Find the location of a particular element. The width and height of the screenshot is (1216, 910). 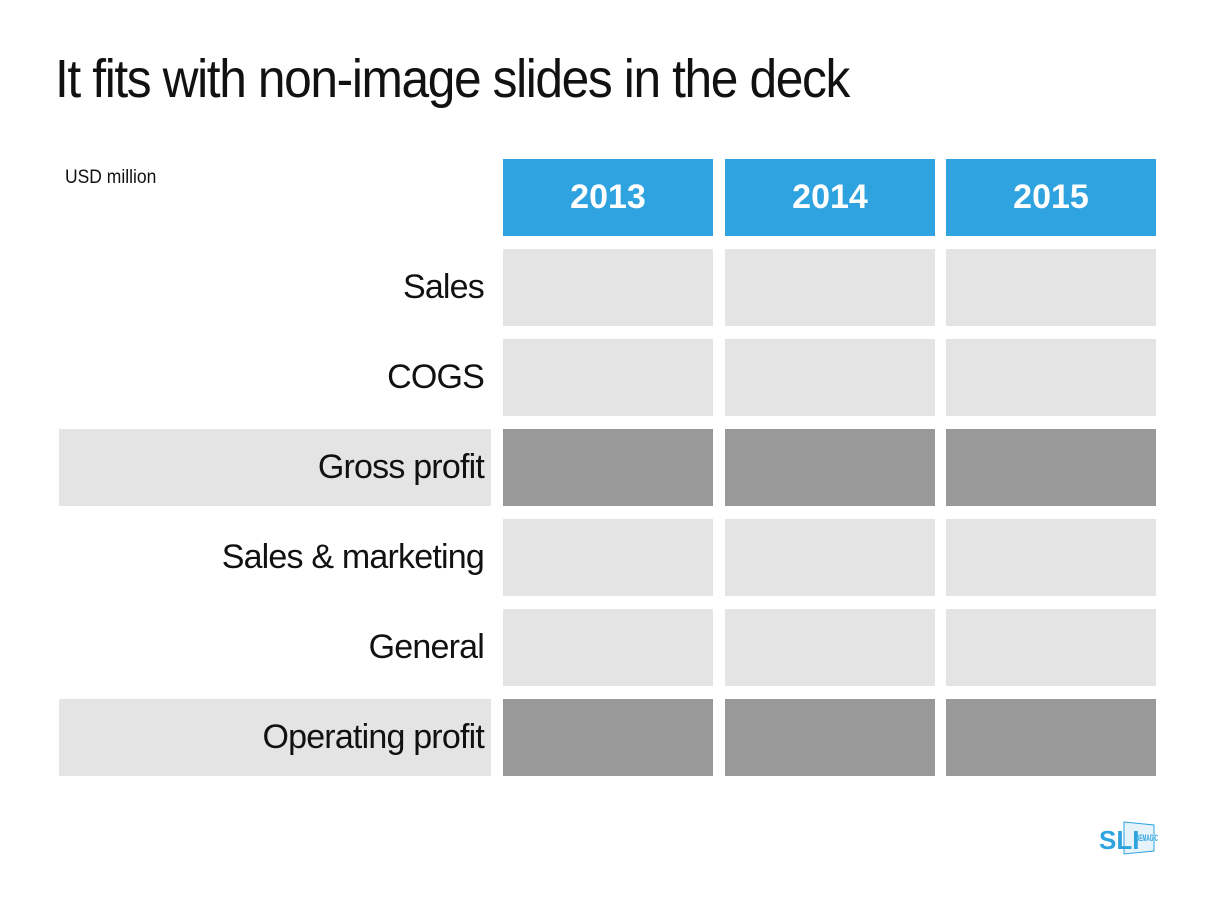

slidemagic-logo: SLI DEMAGIC is located at coordinates (1128, 838).